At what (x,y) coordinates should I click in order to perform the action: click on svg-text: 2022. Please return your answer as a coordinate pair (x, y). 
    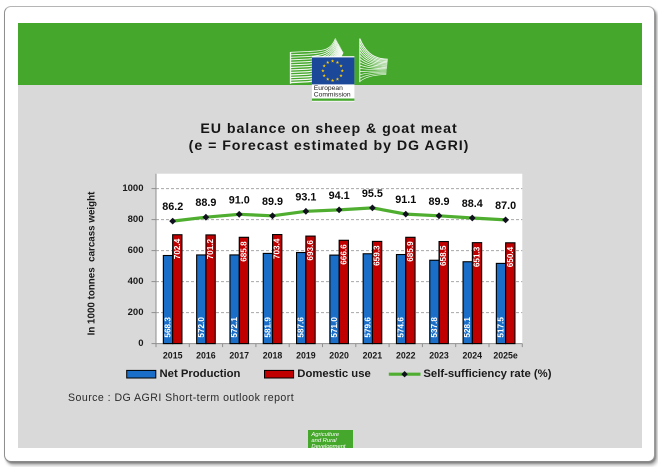
    Looking at the image, I should click on (406, 356).